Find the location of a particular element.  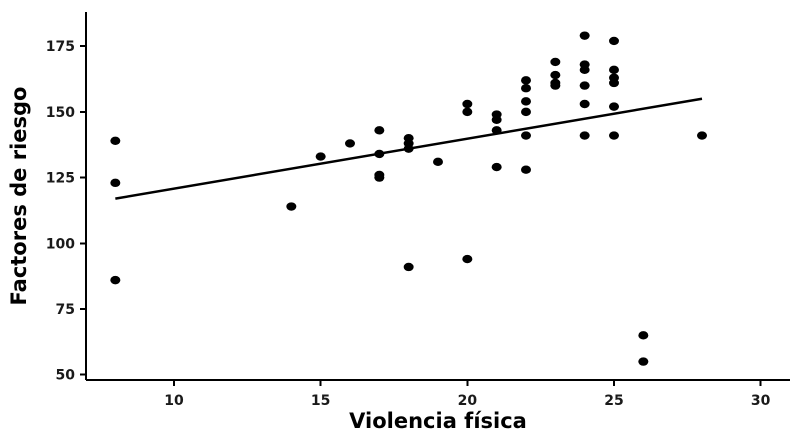

x-tick-label: 15 is located at coordinates (320, 401).